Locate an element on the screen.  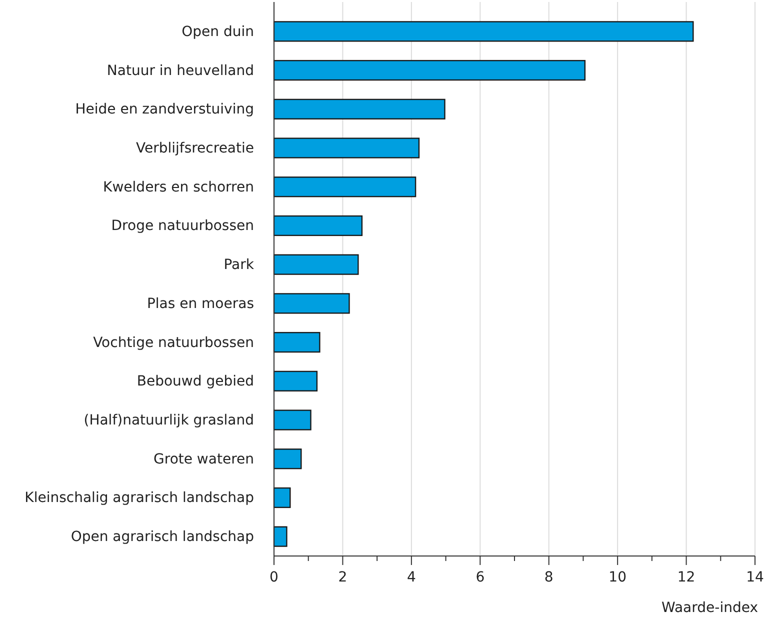
y-tick-label: Natuur in heuvelland is located at coordinates (180, 70).